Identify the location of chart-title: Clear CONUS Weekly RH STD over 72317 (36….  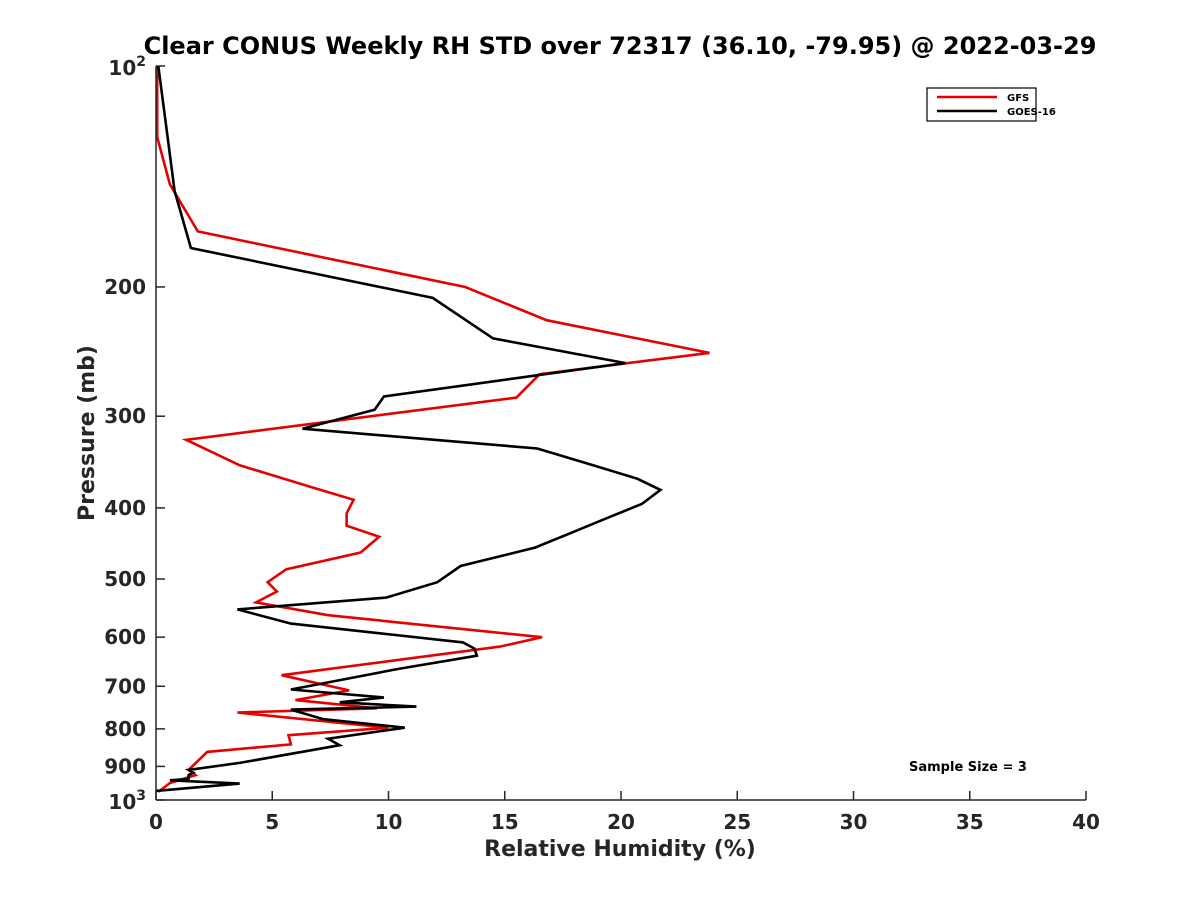
(620, 46).